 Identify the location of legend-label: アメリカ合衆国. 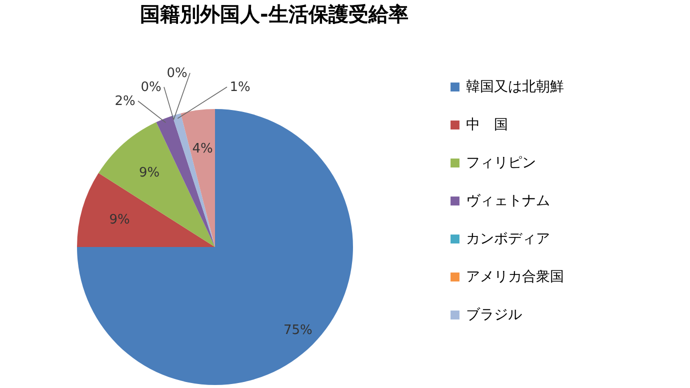
(515, 277).